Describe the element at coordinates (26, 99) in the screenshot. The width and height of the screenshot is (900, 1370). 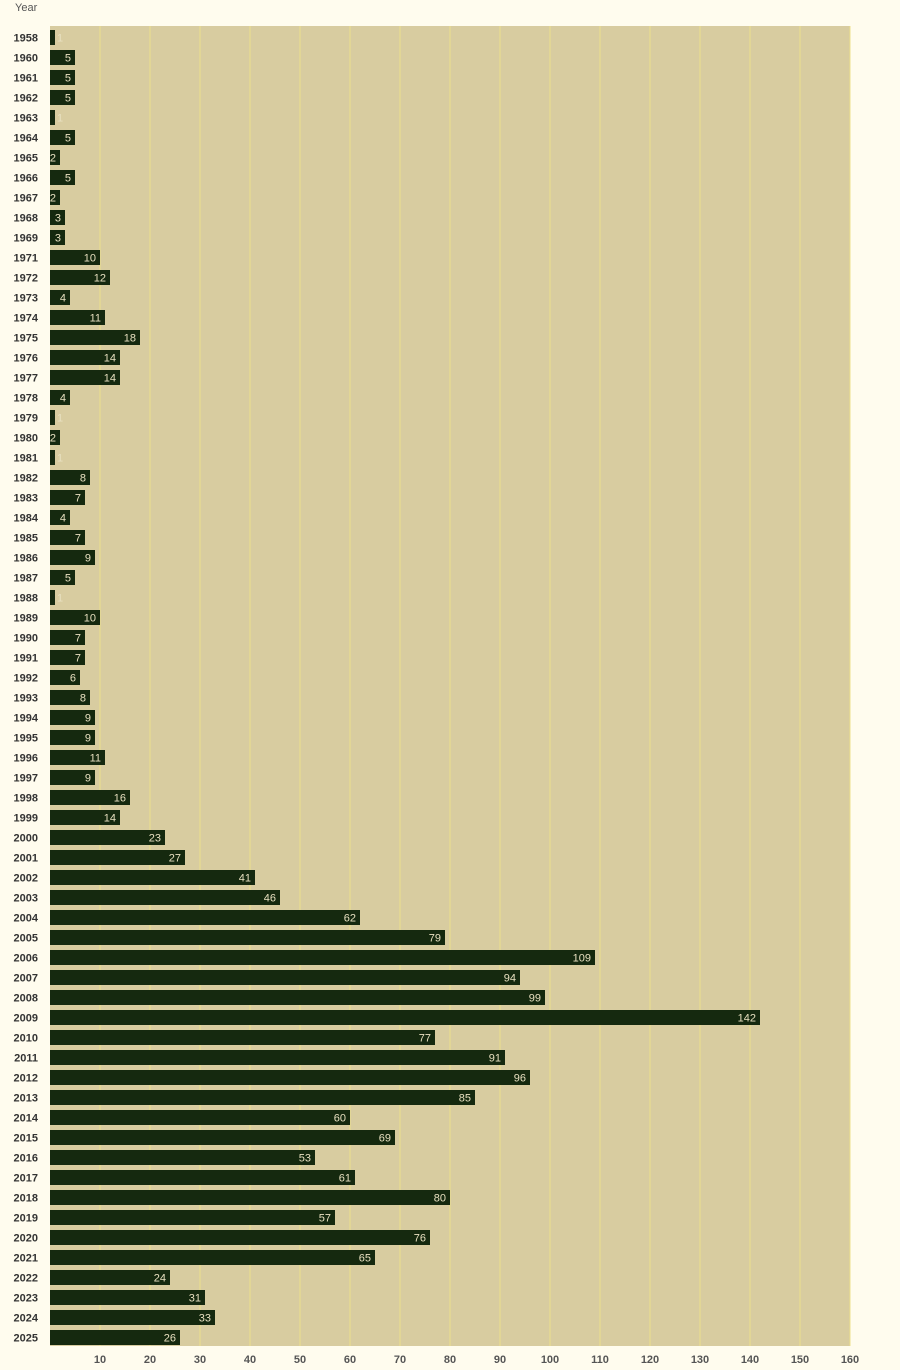
I see `y-tick-label: 1962` at that location.